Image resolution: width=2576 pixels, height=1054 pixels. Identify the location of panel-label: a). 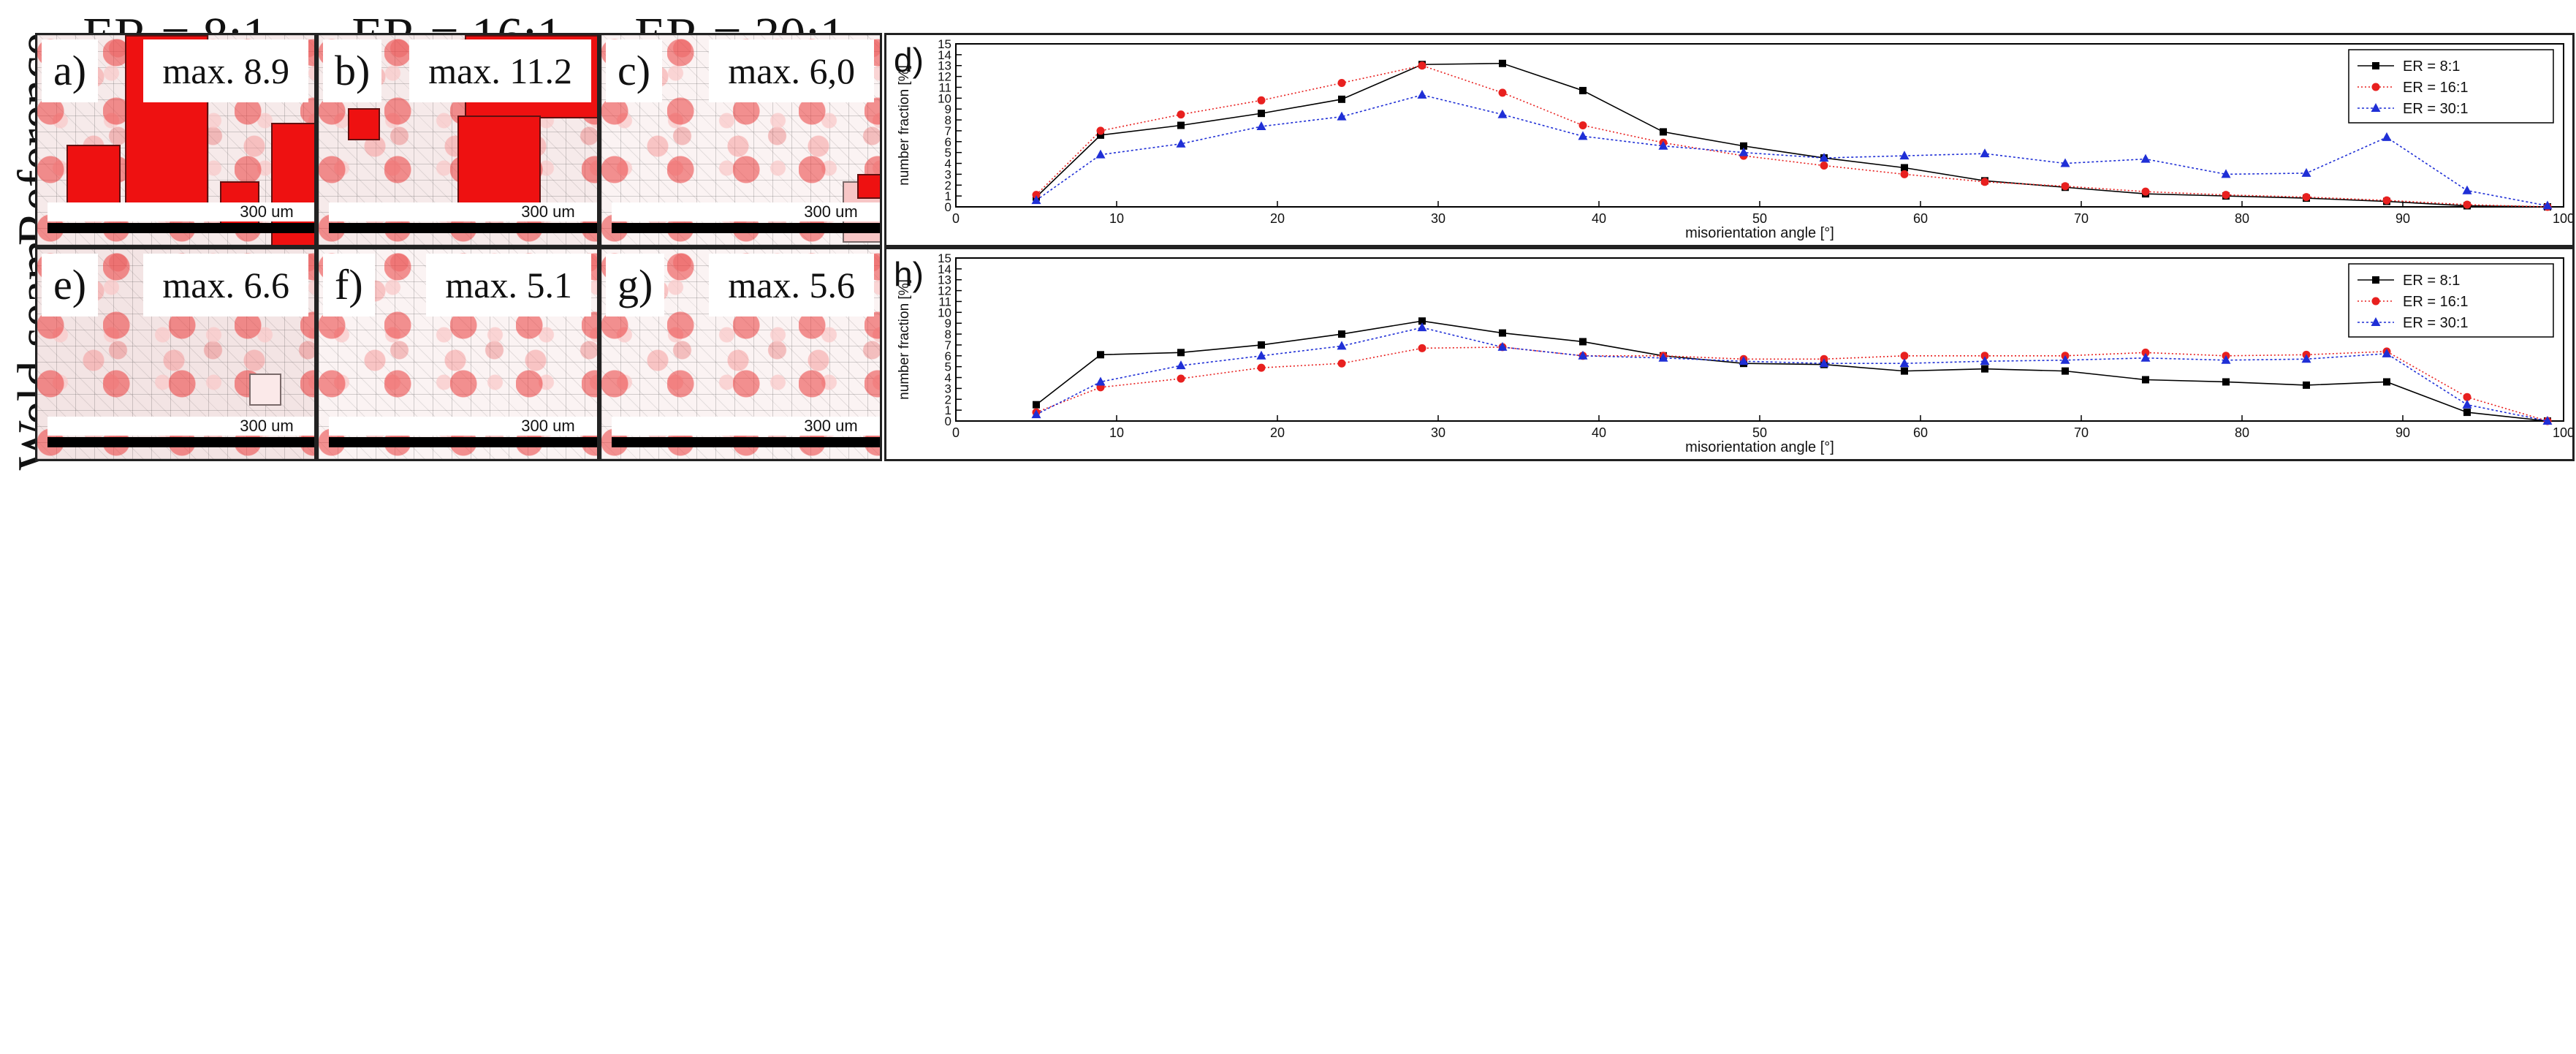
(71, 70).